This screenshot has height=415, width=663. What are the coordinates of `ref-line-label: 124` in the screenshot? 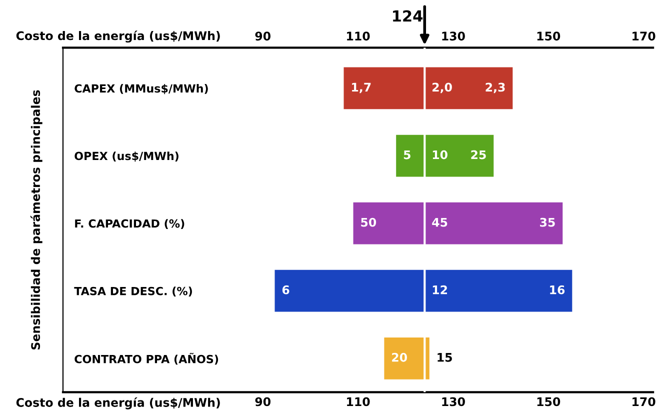 It's located at (408, 16).